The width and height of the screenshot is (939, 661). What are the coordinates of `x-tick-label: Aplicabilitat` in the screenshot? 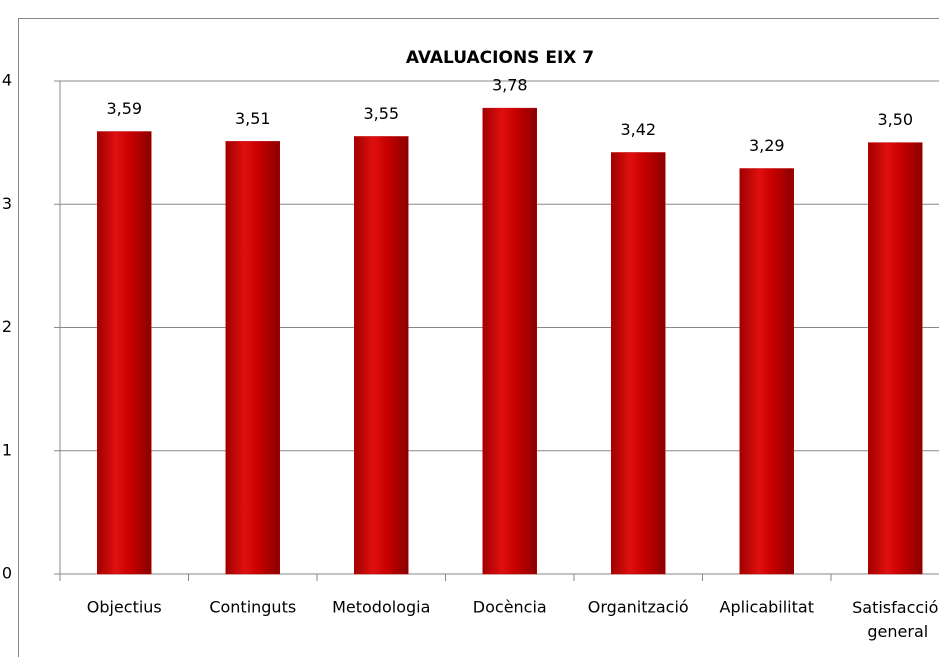 It's located at (767, 607).